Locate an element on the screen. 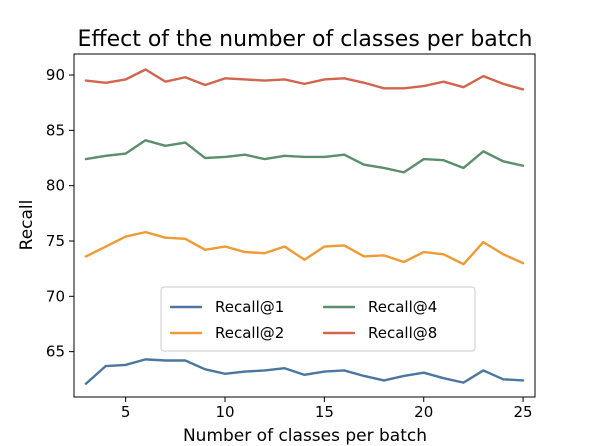 Image resolution: width=598 pixels, height=446 pixels. x-tick-label: 20 is located at coordinates (423, 412).